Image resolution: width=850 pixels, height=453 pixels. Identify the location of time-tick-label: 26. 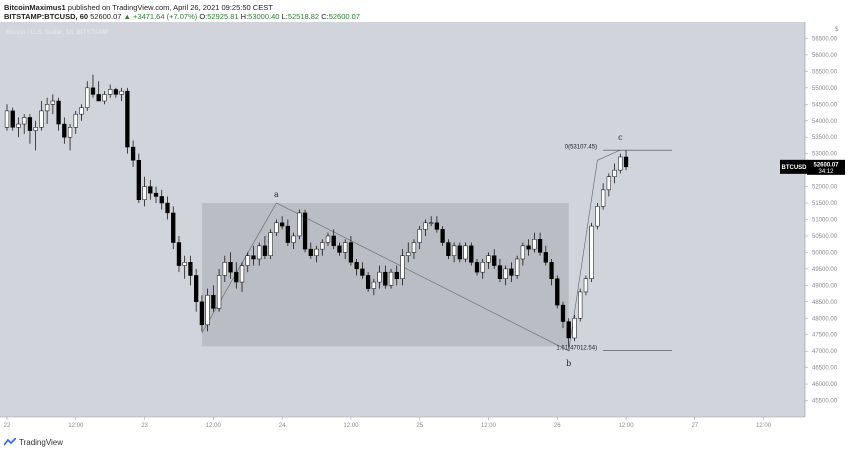
(557, 426).